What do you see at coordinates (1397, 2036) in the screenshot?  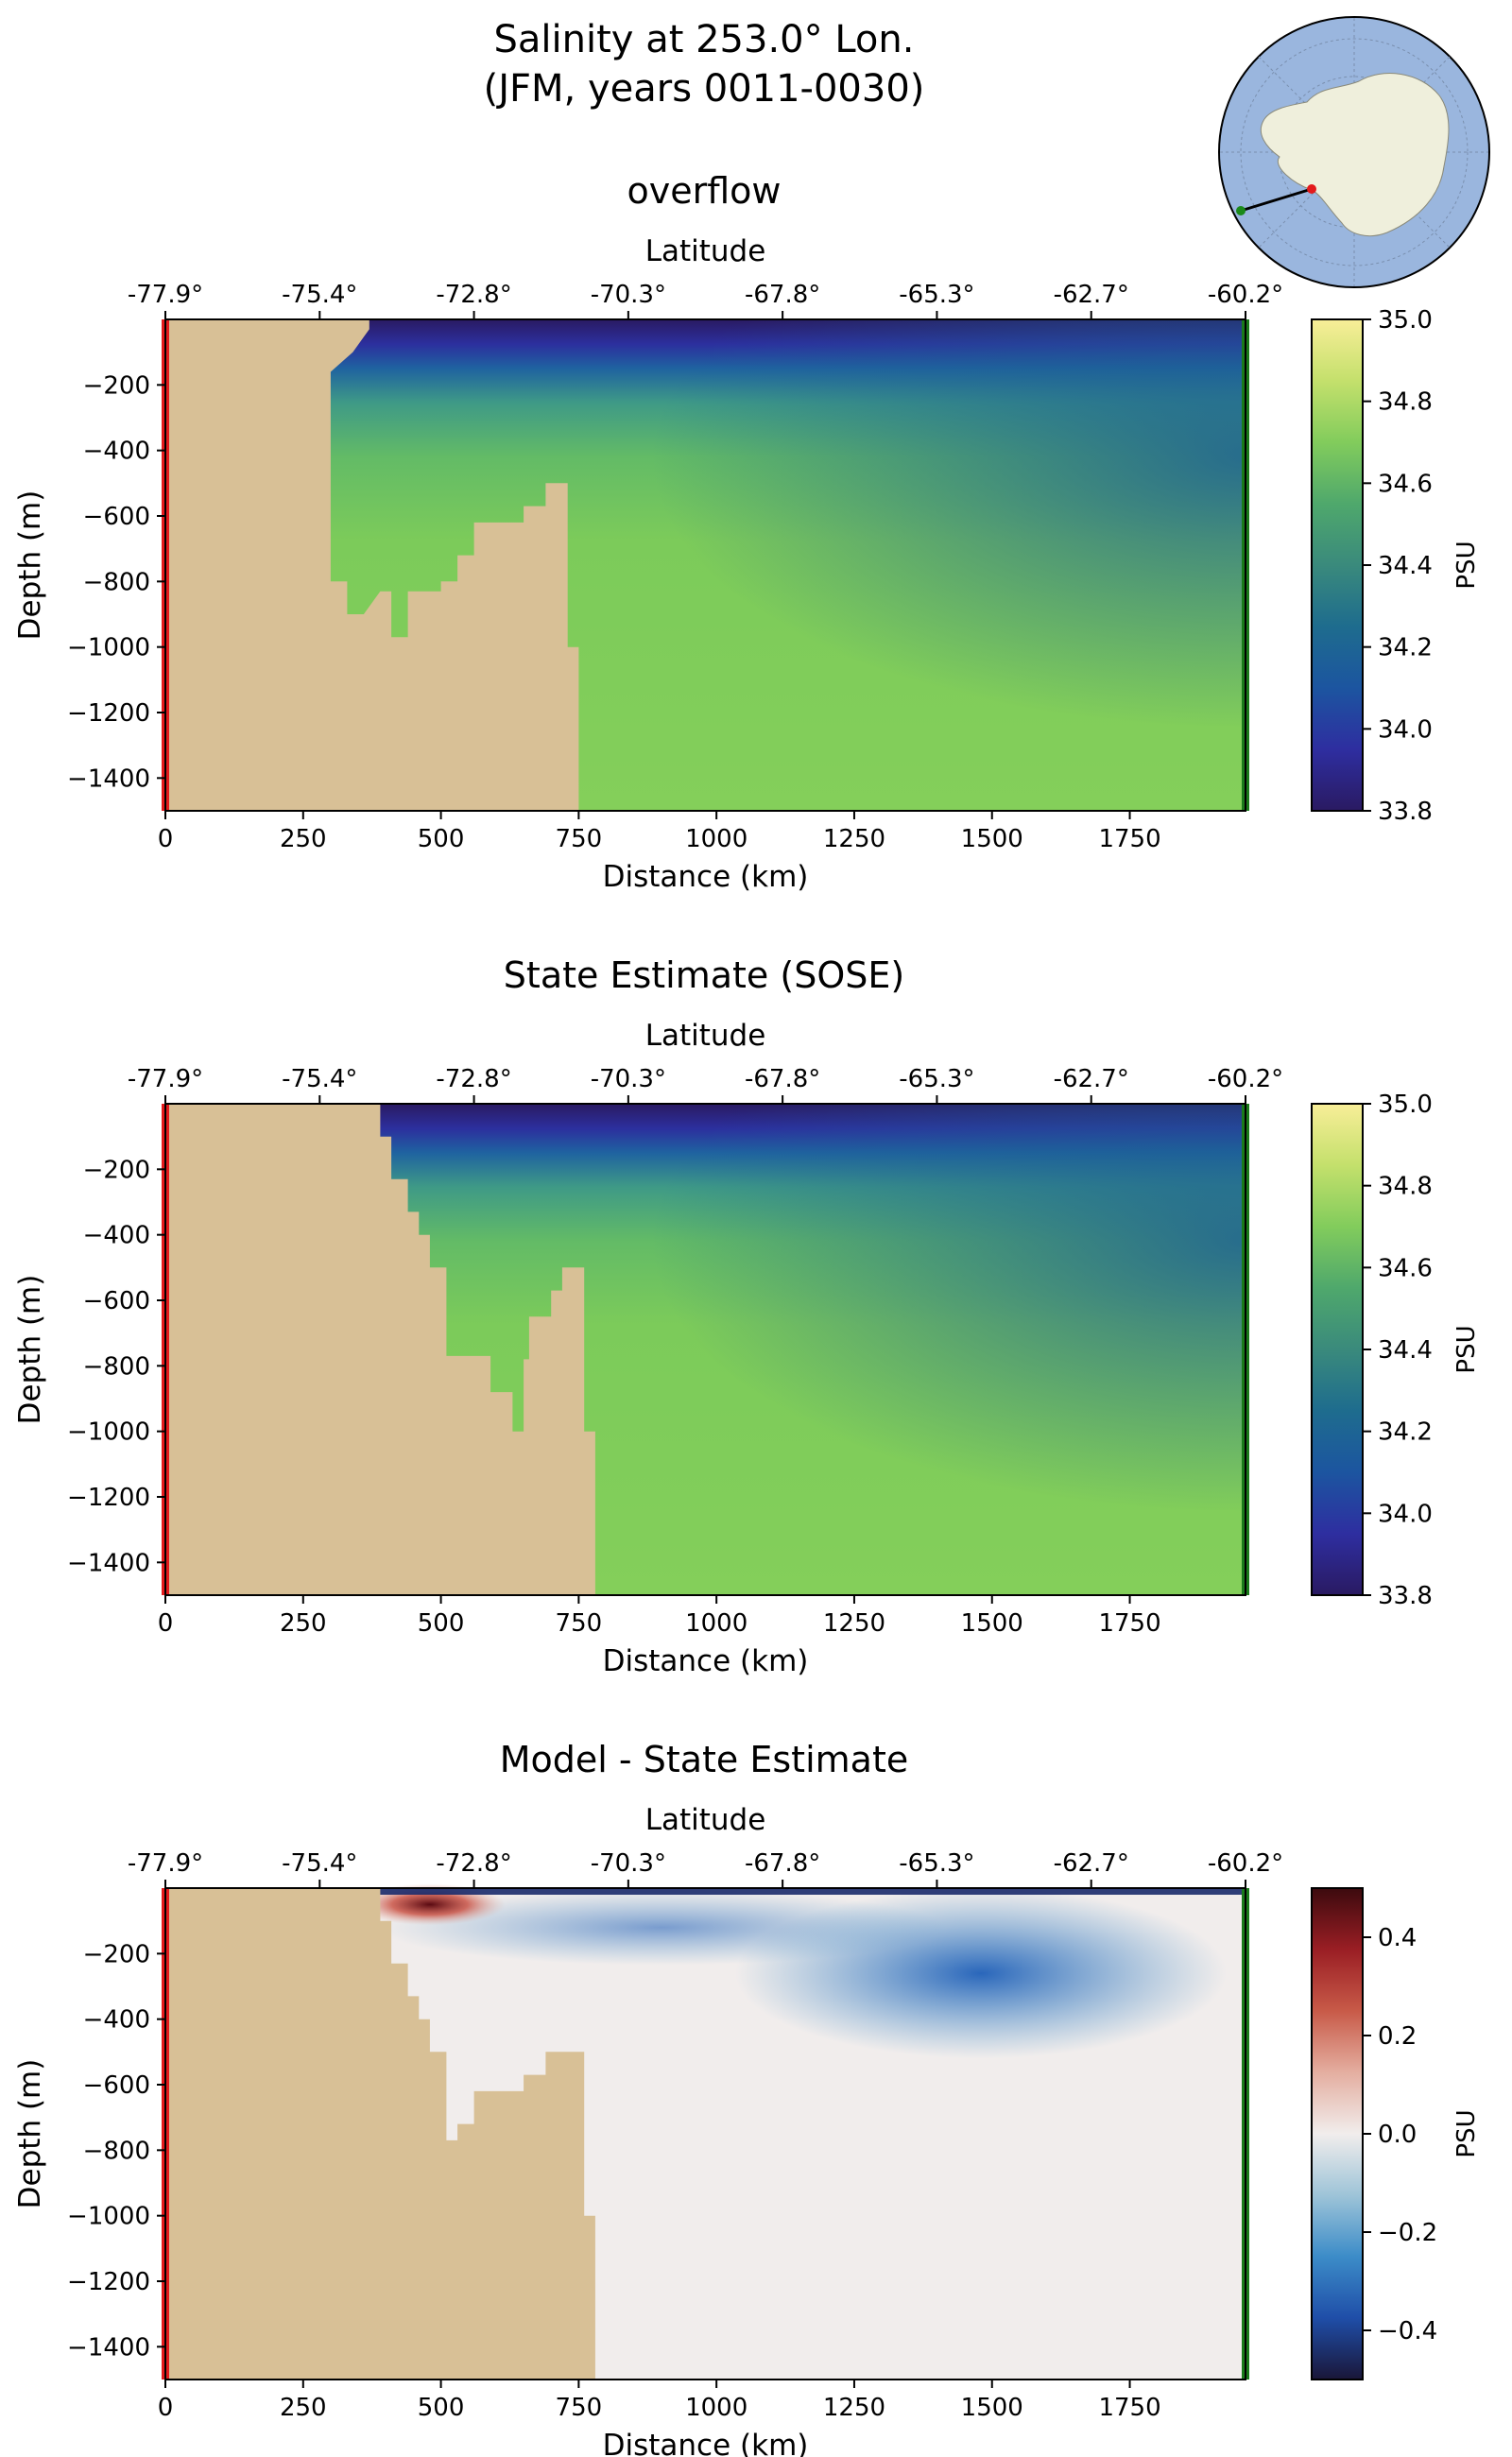 I see `colorbar-tick-label: 0.2` at bounding box center [1397, 2036].